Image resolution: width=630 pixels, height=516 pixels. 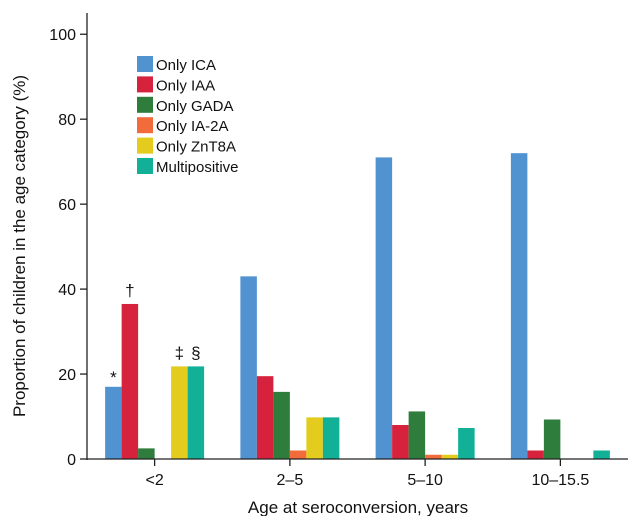 I want to click on legend-label-1: Only IAA, so click(x=185, y=85).